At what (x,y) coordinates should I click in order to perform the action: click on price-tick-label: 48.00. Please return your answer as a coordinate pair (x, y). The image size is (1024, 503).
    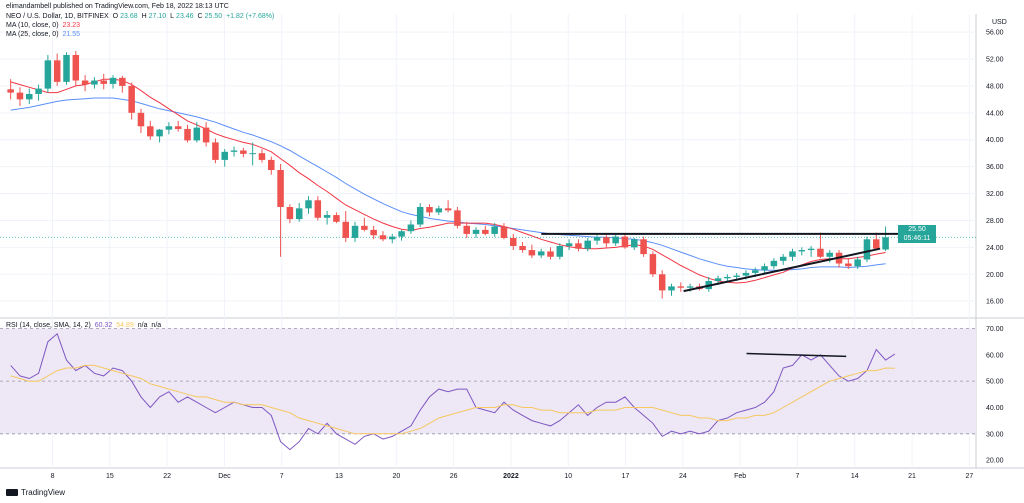
    Looking at the image, I should click on (995, 86).